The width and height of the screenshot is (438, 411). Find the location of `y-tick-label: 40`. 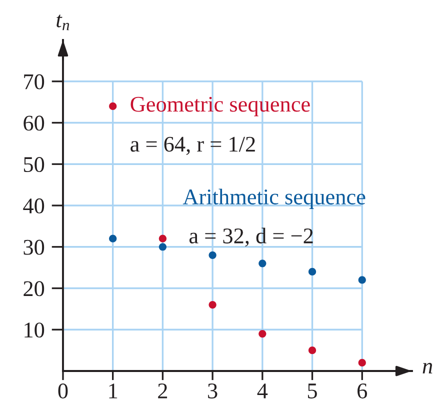

y-tick-label: 40 is located at coordinates (33, 206).